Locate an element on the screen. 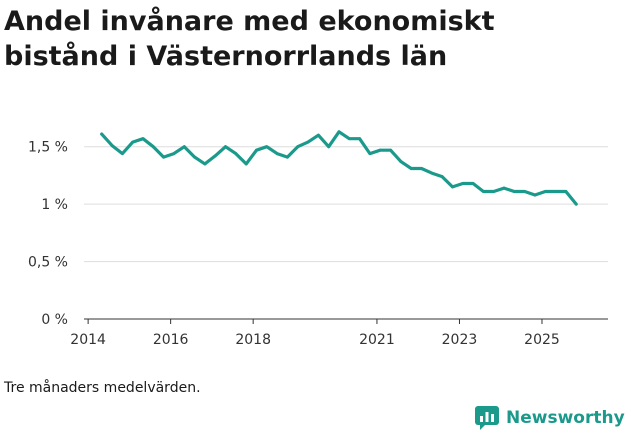 This screenshot has height=439, width=631. y-tick-label: 1 % is located at coordinates (54, 205).